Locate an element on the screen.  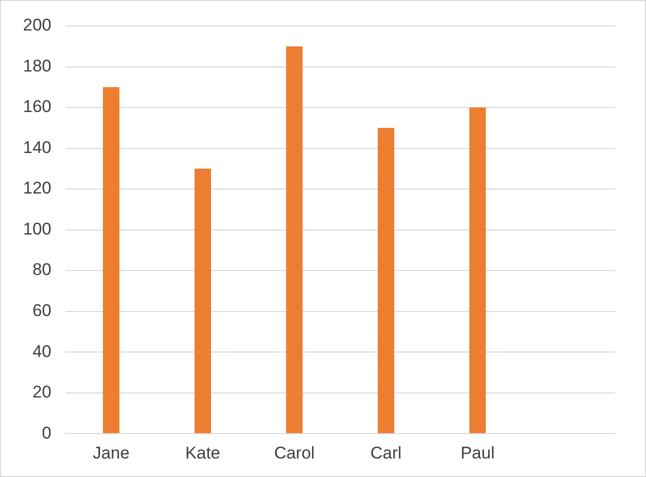
y-tick-label: 200 is located at coordinates (37, 25).